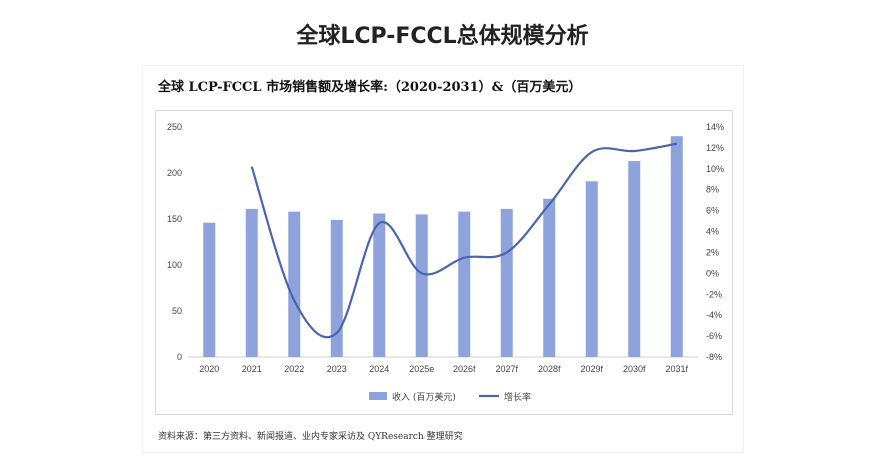 This screenshot has height=462, width=885. What do you see at coordinates (715, 127) in the screenshot?
I see `y-right-tick-label: 14%` at bounding box center [715, 127].